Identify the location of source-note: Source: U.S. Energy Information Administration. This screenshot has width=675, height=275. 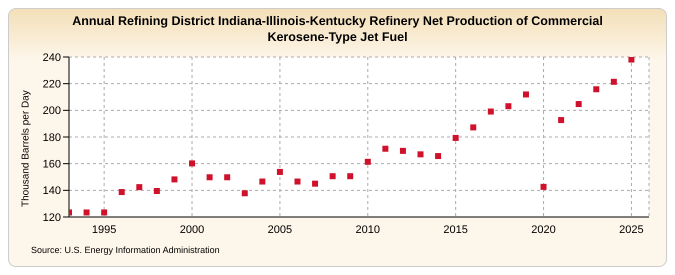
(125, 250).